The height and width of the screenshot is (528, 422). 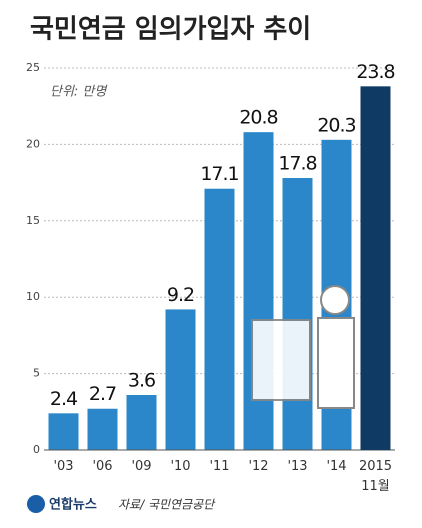 I want to click on value-label: 23.8, so click(x=375, y=72).